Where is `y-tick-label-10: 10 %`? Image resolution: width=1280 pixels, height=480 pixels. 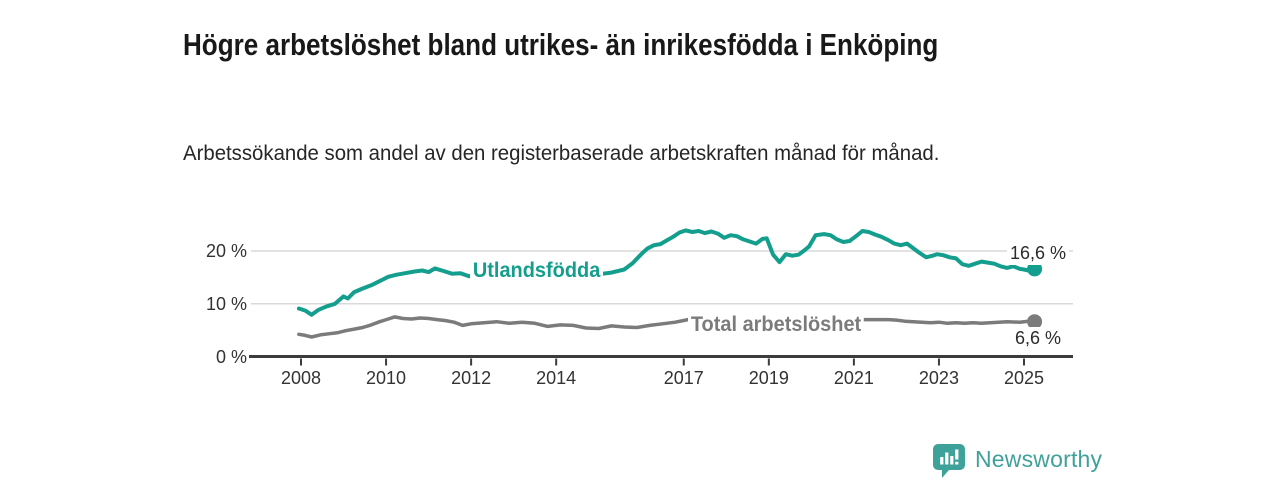 y-tick-label-10: 10 % is located at coordinates (226, 303).